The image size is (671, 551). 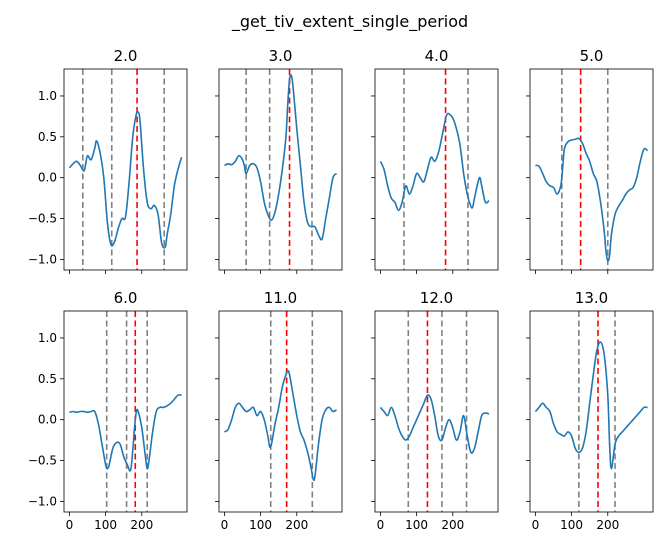 I want to click on subplot-5: 11.0 0 100 200, so click(x=279, y=410).